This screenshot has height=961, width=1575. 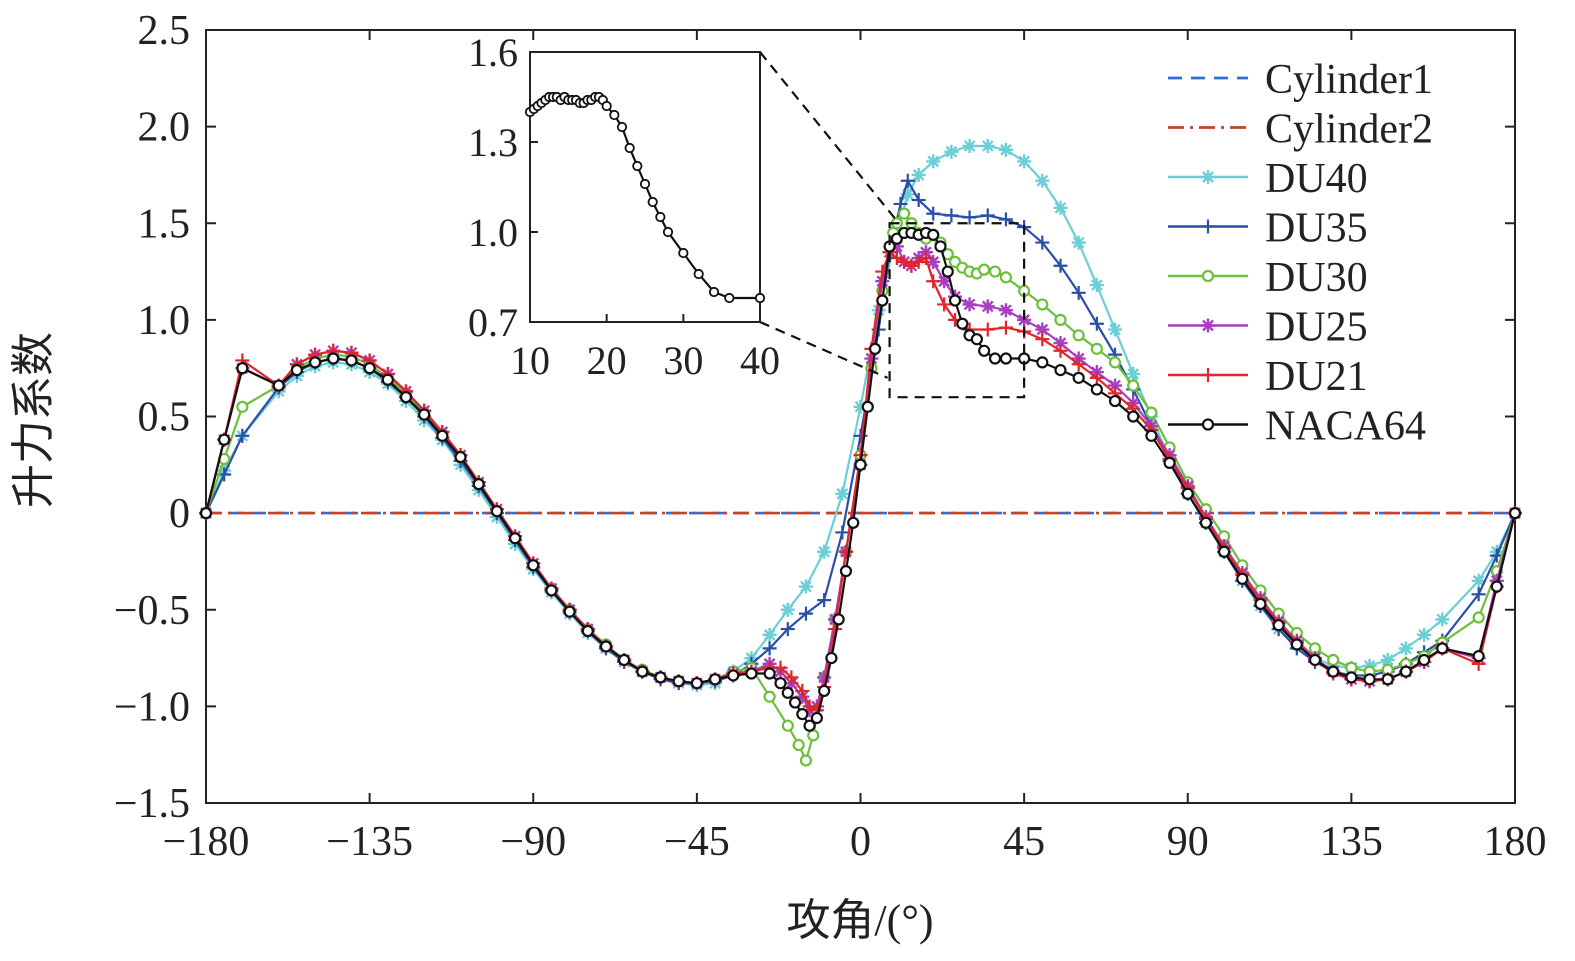 I want to click on y-tick-label: 1.5, so click(x=164, y=224).